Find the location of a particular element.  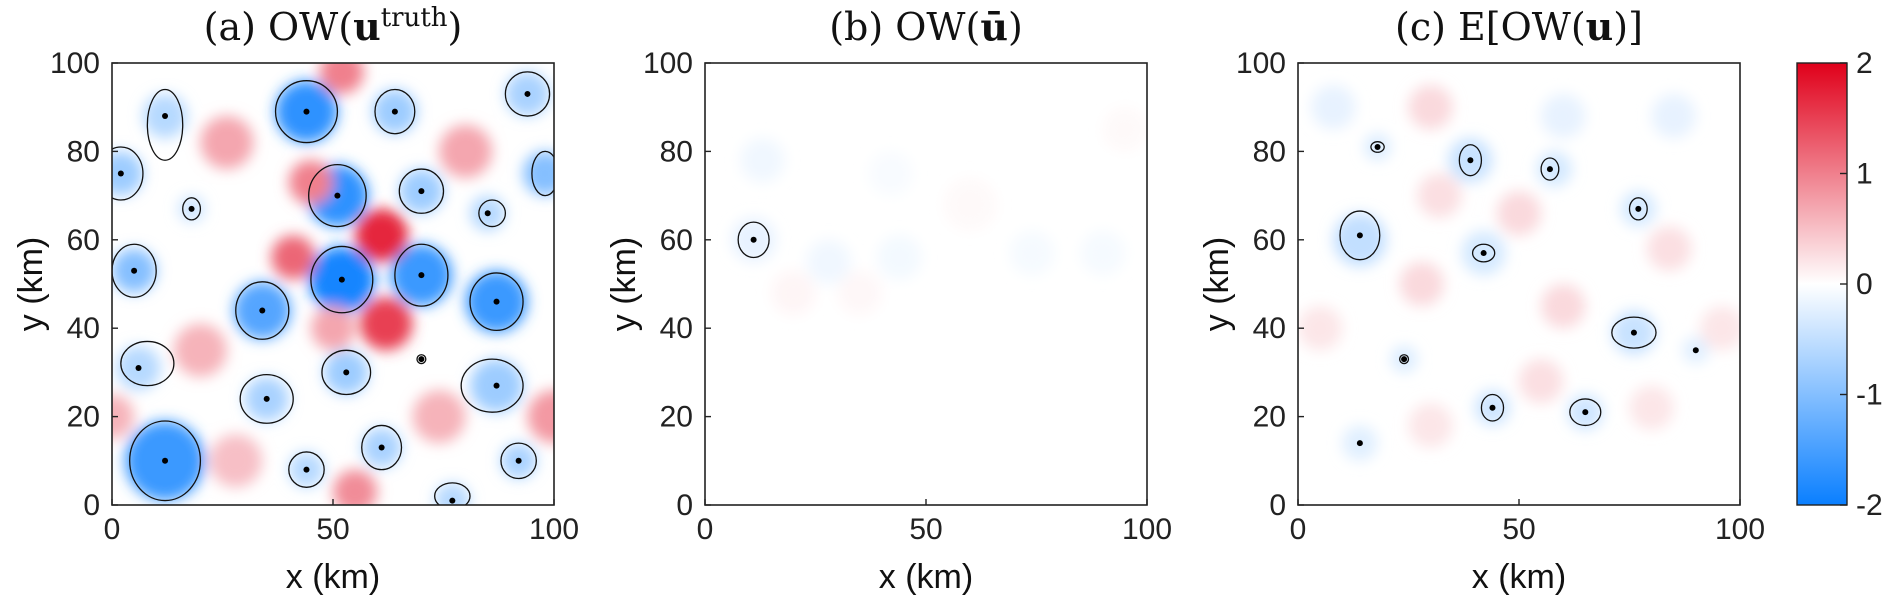

colorbar-tick-label: 0 is located at coordinates (1864, 284).